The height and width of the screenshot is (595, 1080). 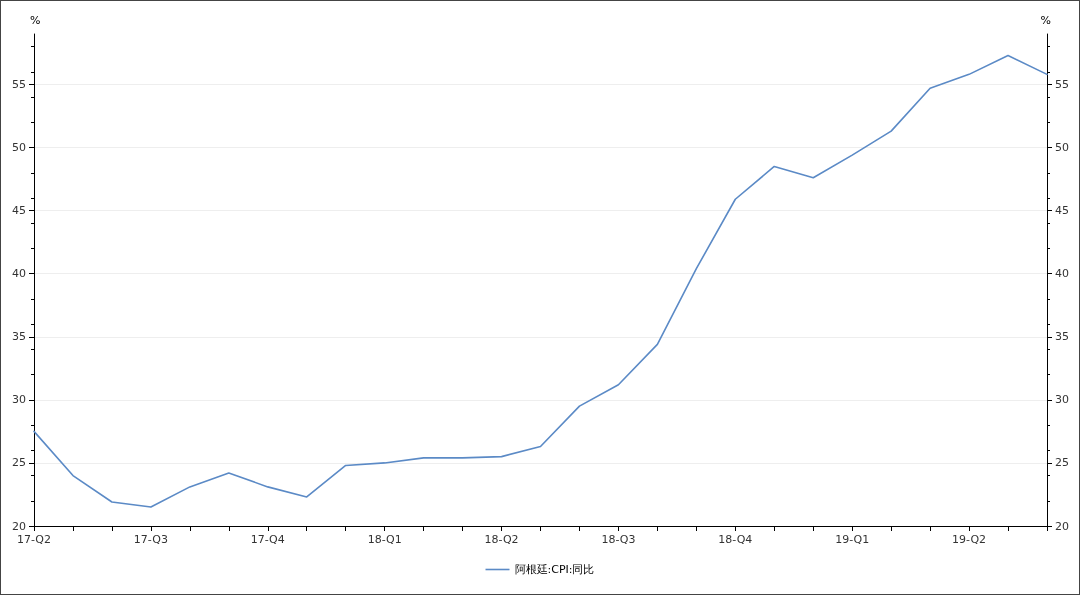 I want to click on x-tick-label: 18-Q4, so click(x=735, y=539).